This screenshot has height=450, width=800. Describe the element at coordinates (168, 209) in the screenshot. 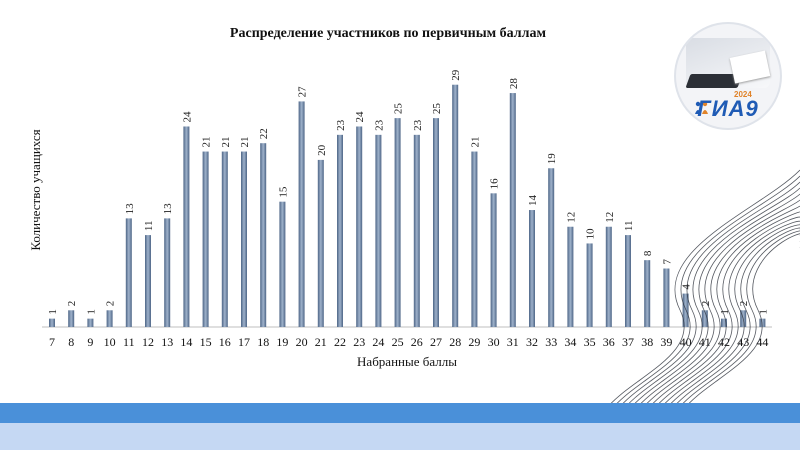

I see `data-label-13: 13` at that location.